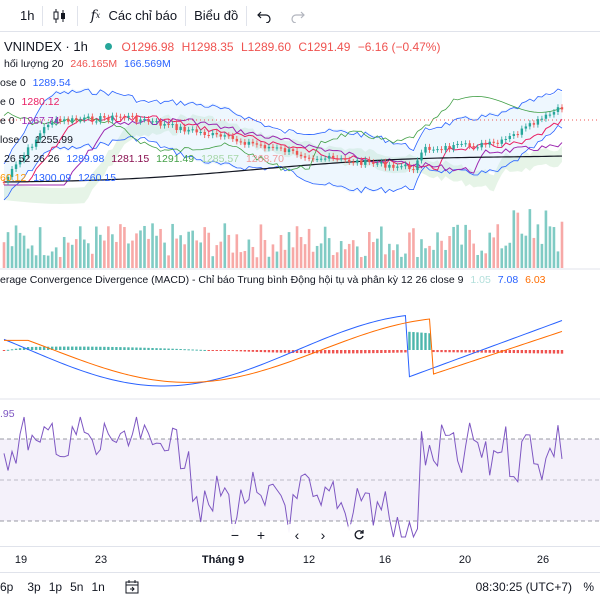  Describe the element at coordinates (220, 159) in the screenshot. I see `ichimoku-span-a: 1285.57` at that location.